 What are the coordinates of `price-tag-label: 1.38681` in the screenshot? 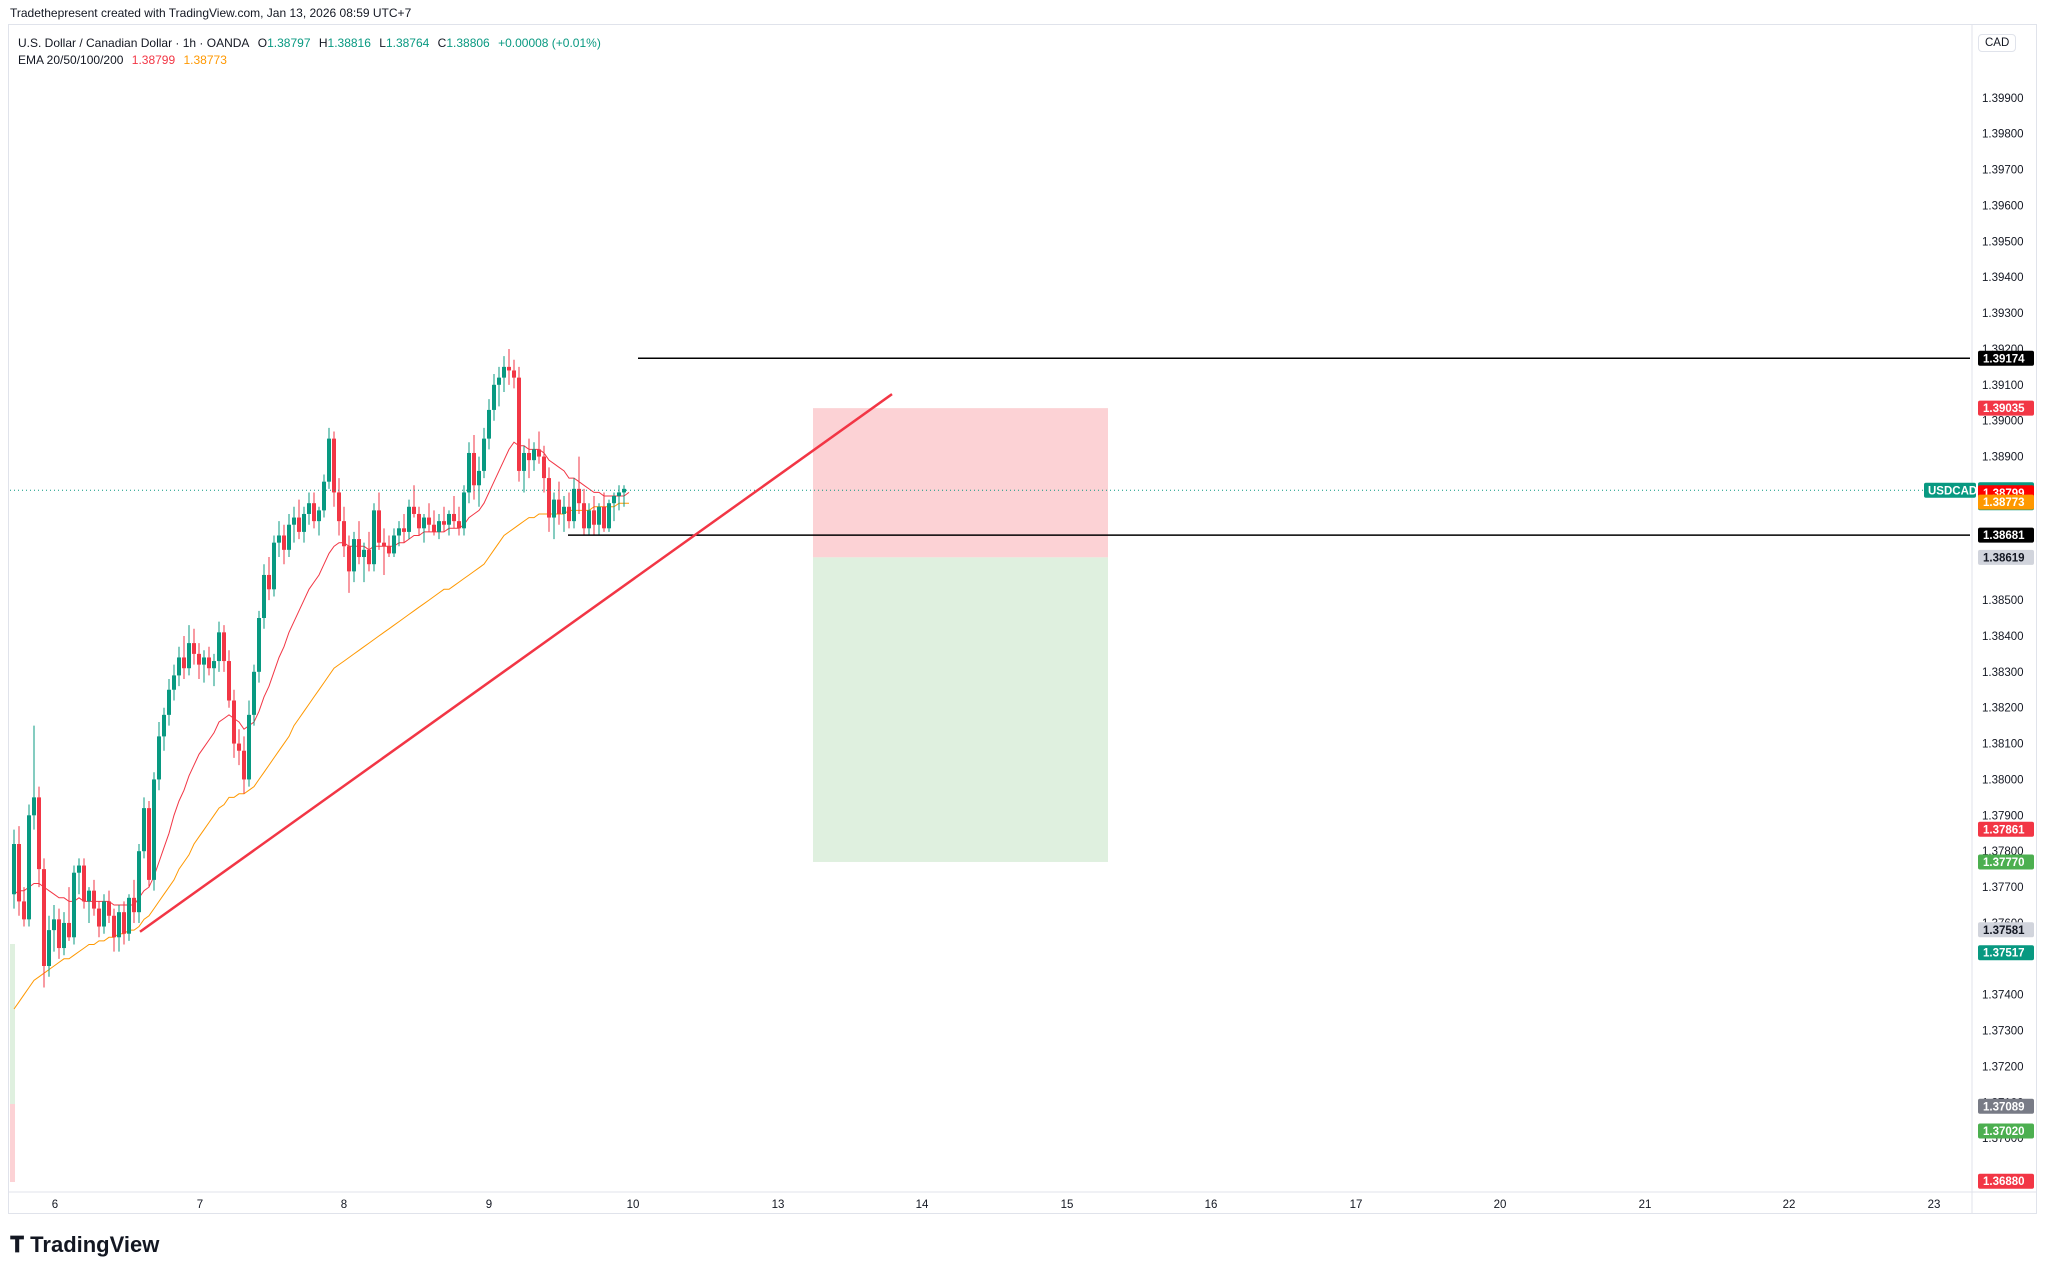 It's located at (2004, 536).